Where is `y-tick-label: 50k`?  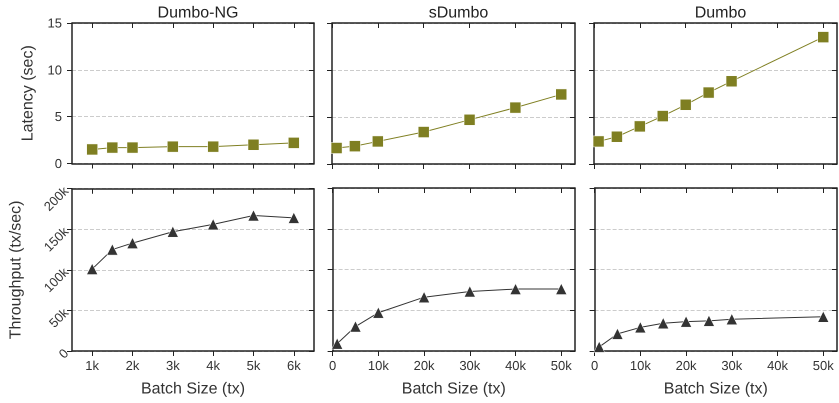
y-tick-label: 50k is located at coordinates (59, 317).